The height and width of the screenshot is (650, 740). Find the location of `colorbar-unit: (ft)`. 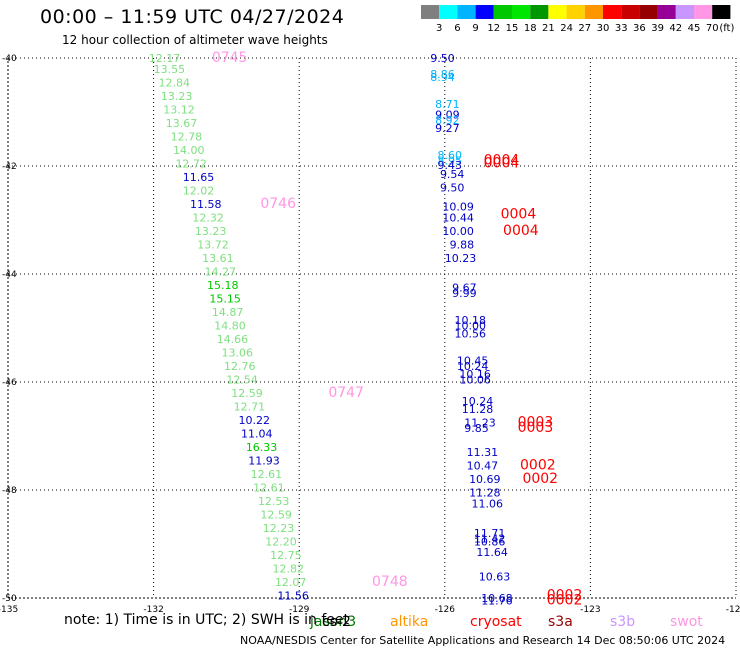

colorbar-unit: (ft) is located at coordinates (726, 28).